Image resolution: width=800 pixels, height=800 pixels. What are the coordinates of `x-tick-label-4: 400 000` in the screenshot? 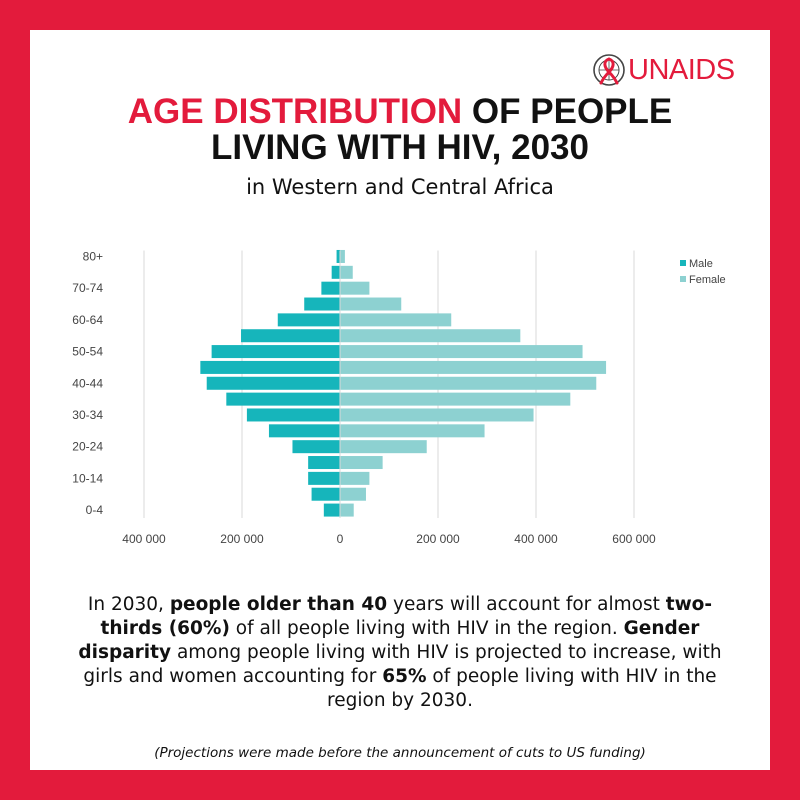 It's located at (536, 539).